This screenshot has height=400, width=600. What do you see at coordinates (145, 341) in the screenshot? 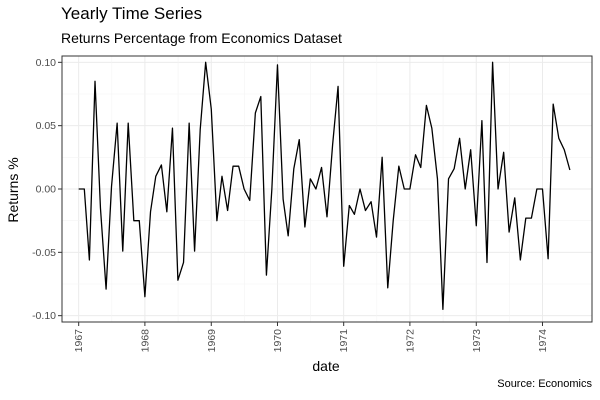
I see `x-tick-label: 1968` at bounding box center [145, 341].